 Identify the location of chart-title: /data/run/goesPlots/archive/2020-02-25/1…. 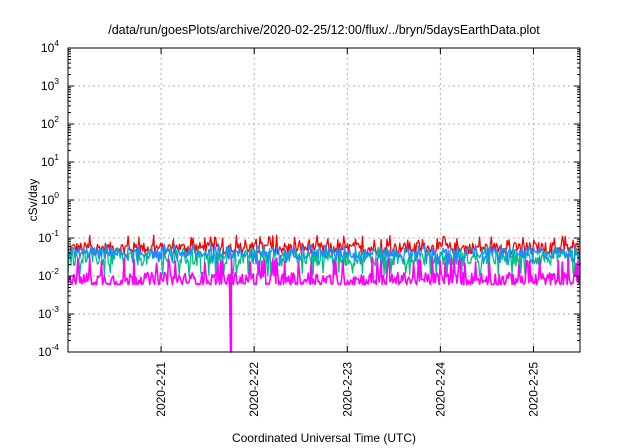
(324, 30).